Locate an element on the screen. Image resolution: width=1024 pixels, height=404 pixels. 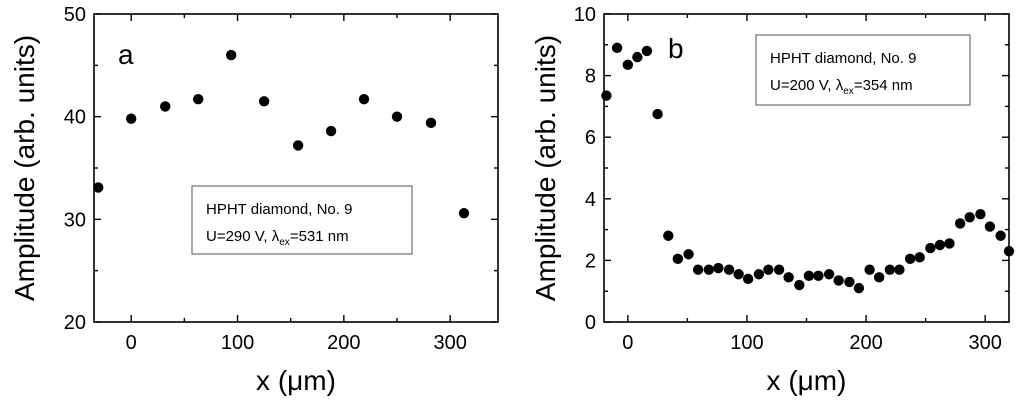
y-tick-label: 8 is located at coordinates (590, 77).